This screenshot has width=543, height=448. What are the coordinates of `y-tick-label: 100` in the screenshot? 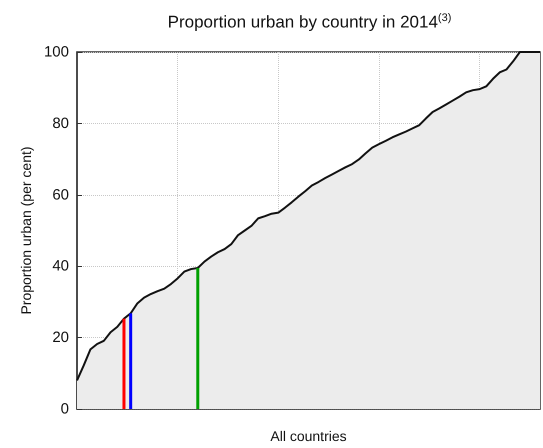 It's located at (56, 52).